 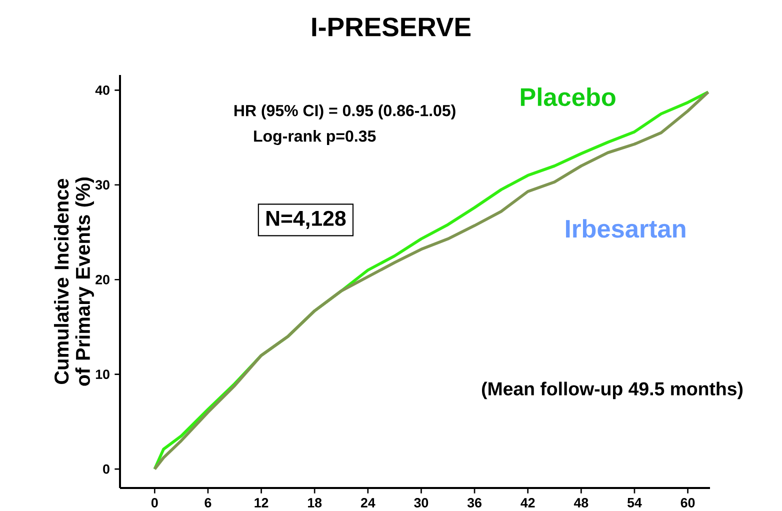 What do you see at coordinates (261, 503) in the screenshot?
I see `x-tick-label: 12` at bounding box center [261, 503].